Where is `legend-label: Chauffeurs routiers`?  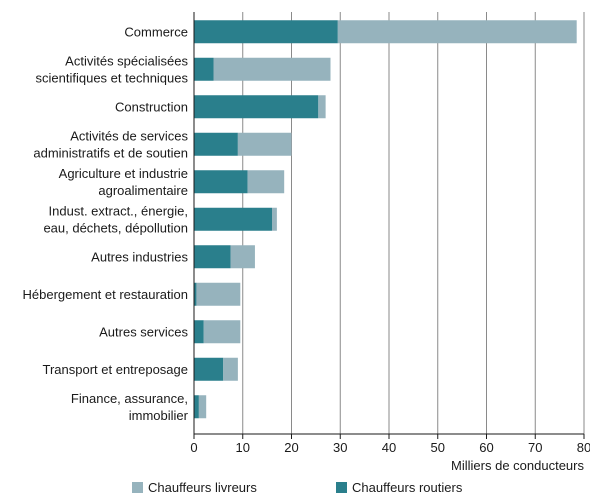 legend-label: Chauffeurs routiers is located at coordinates (407, 487).